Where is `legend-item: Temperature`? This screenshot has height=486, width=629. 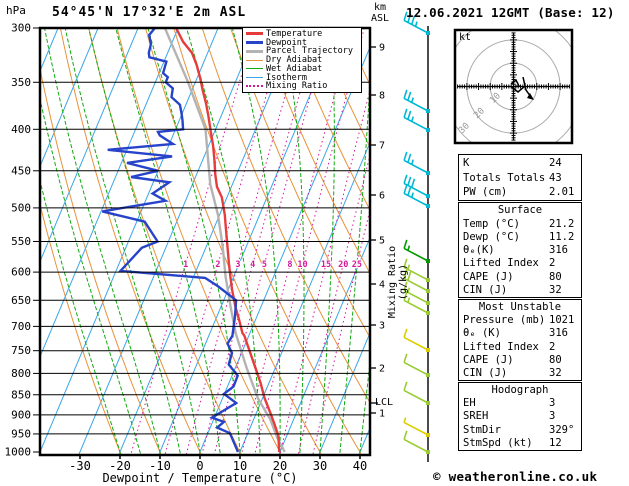
legend-item: Temperature is located at coordinates (302, 34).